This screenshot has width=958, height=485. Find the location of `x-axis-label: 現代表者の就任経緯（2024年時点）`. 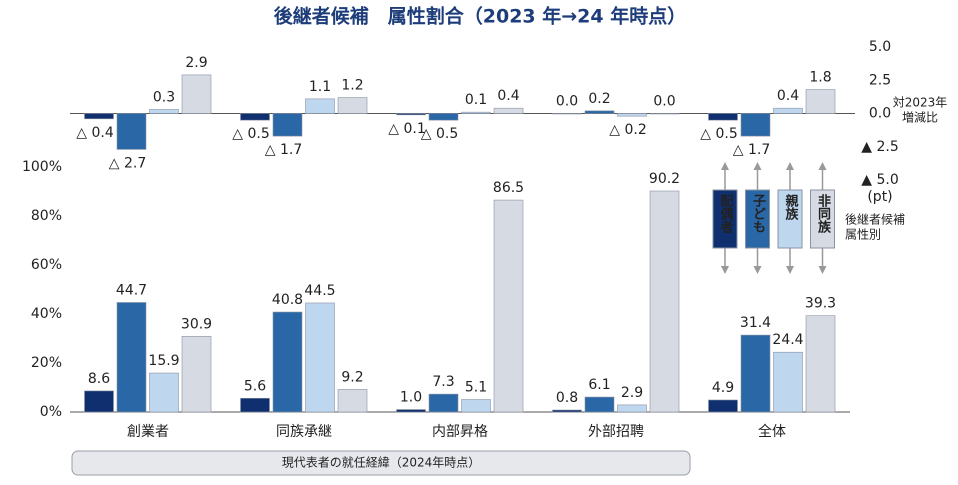

x-axis-label: 現代表者の就任経緯（2024年時点） is located at coordinates (381, 462).